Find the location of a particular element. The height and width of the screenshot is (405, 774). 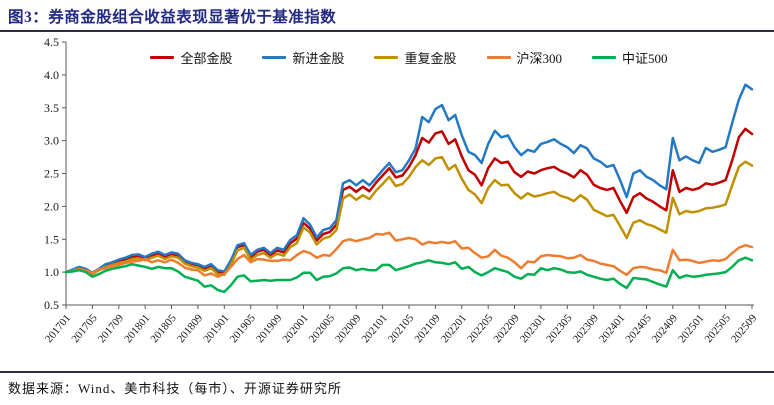

x-tick-label: 202109 is located at coordinates (427, 328).